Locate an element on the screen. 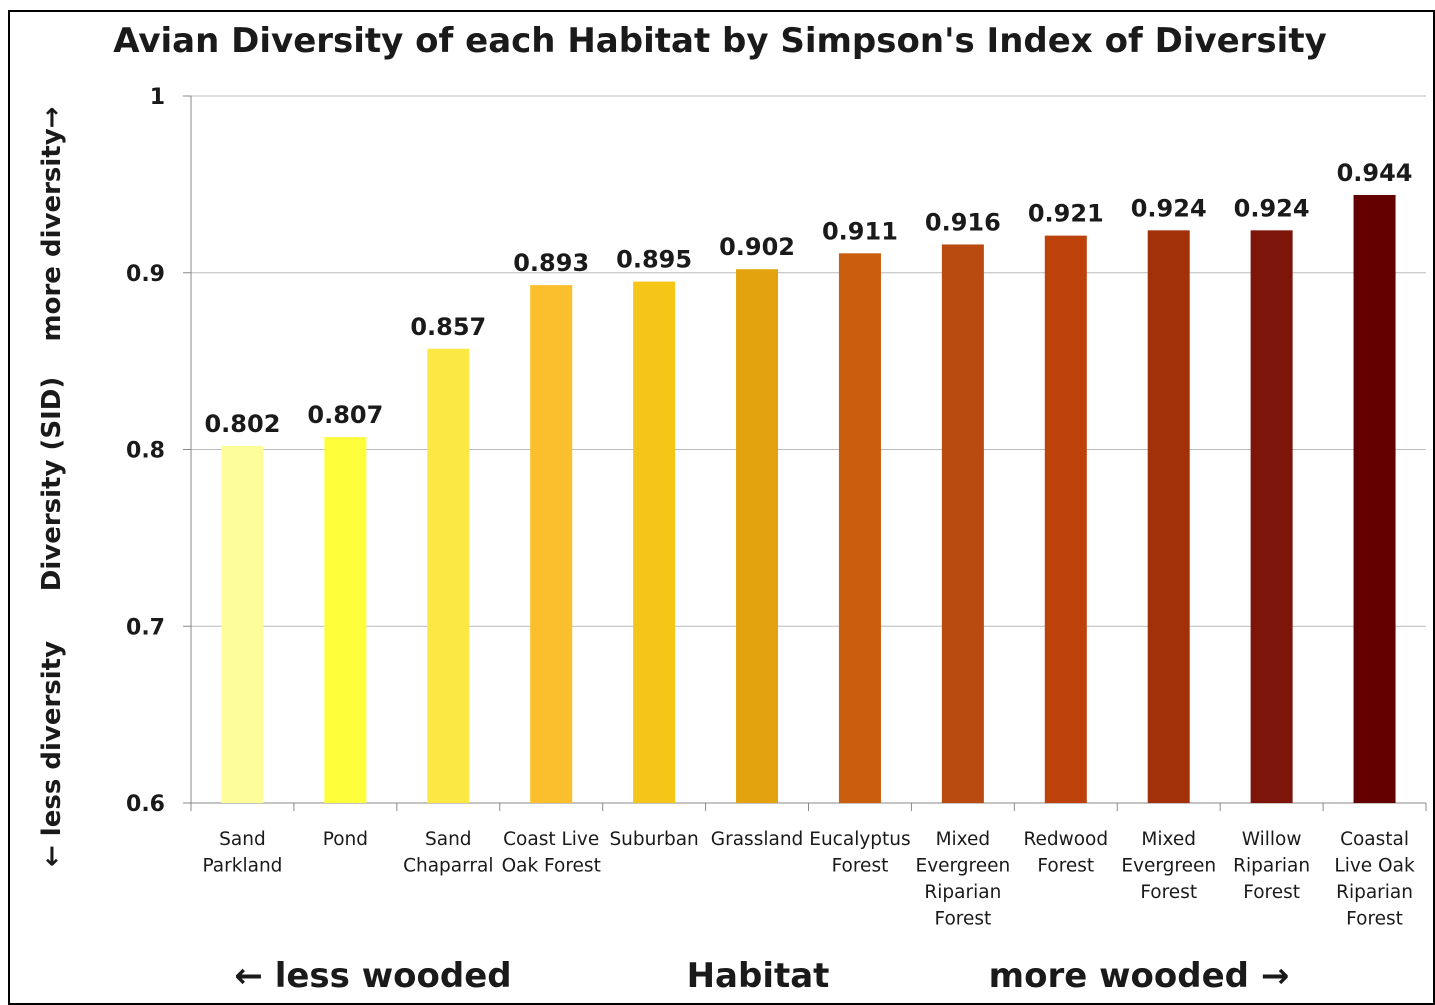  data-label: 0.807 is located at coordinates (345, 415).